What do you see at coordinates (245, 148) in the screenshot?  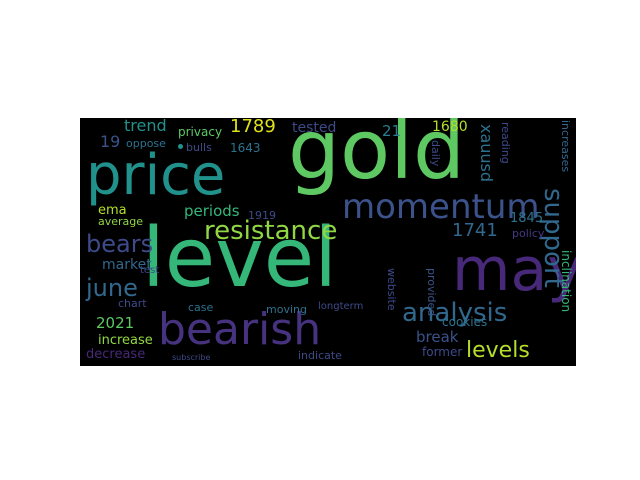 I see `word-n1643: 1643` at bounding box center [245, 148].